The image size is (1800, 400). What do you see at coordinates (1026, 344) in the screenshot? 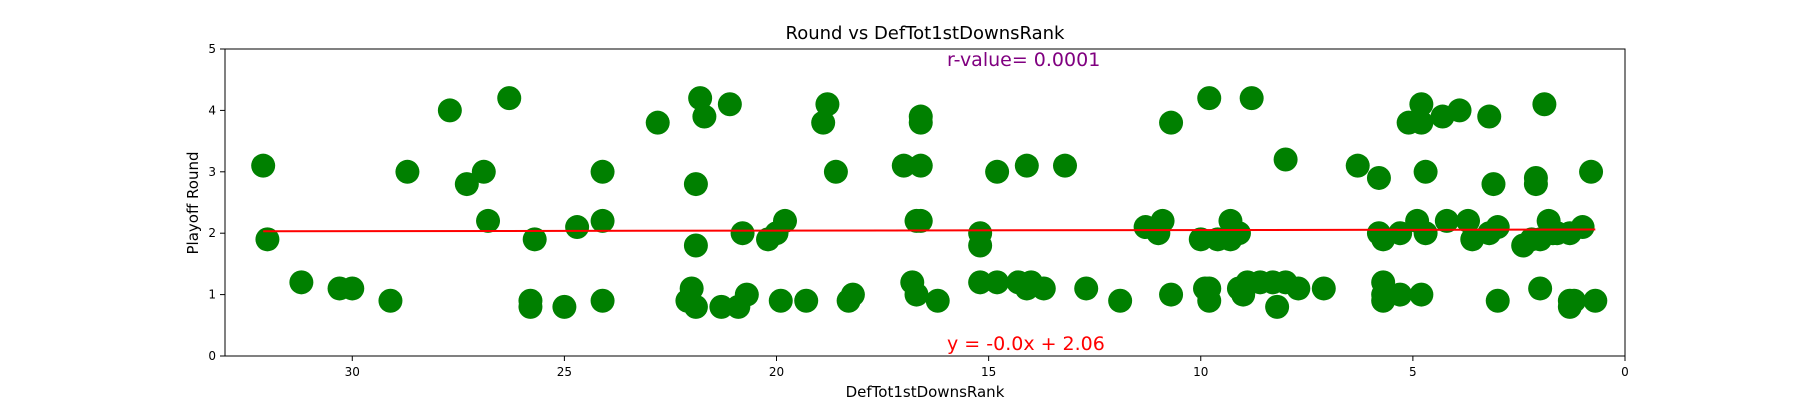
I see `regression-equation: y = -0.0x + 2.06` at bounding box center [1026, 344].